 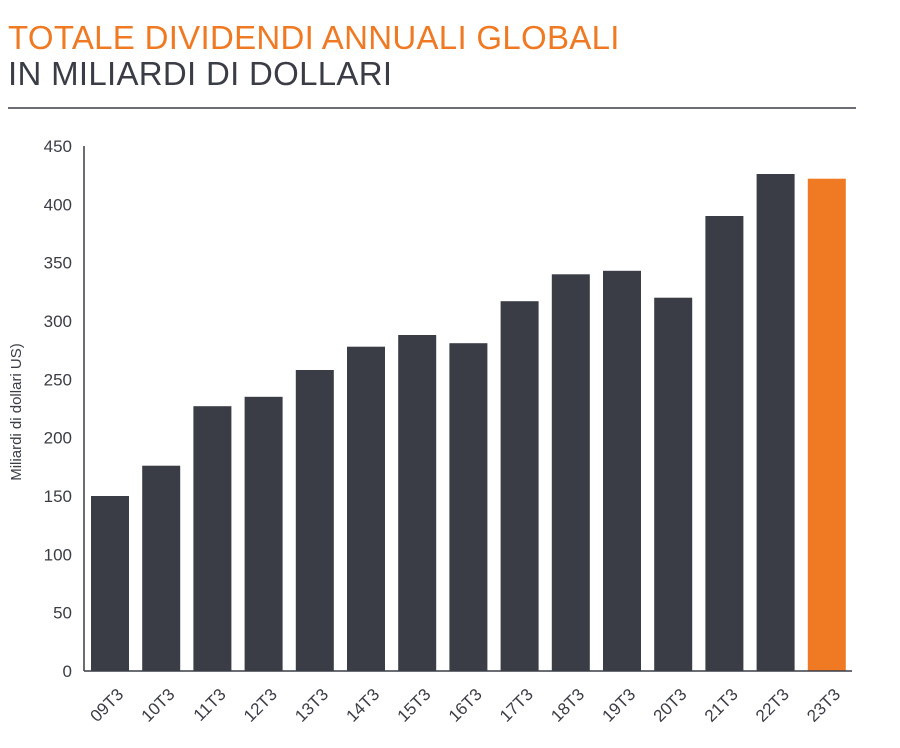 What do you see at coordinates (58, 496) in the screenshot?
I see `y-tick-label: 150` at bounding box center [58, 496].